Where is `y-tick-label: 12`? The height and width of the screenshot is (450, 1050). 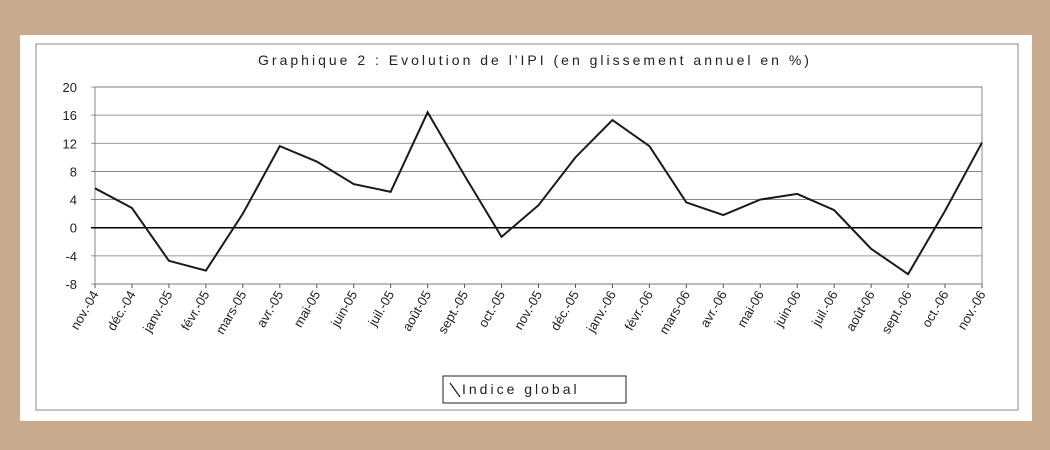 y-tick-label: 12 is located at coordinates (70, 143).